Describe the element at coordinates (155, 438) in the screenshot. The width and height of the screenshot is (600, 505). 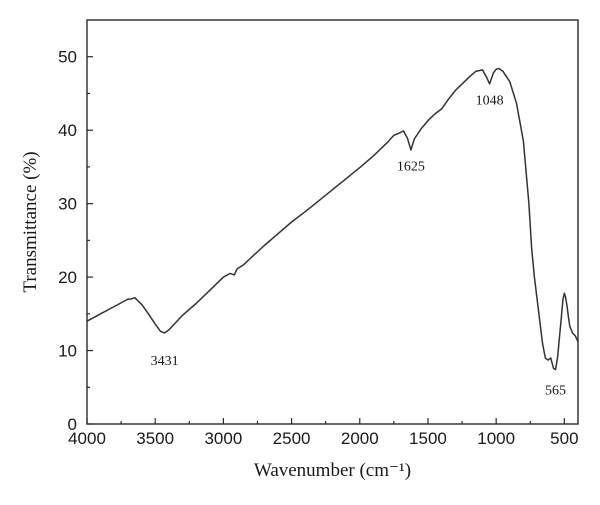
I see `x-tick-label: 3500` at that location.